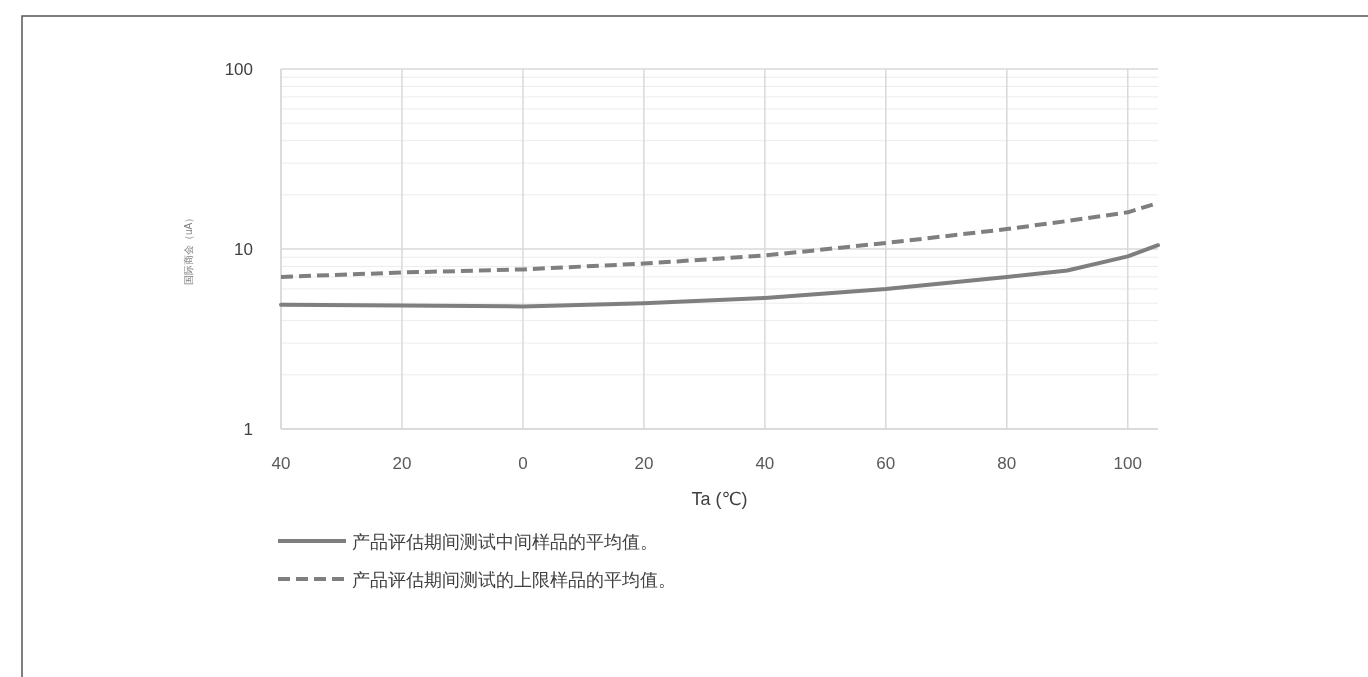 The image size is (1368, 677). I want to click on x-tick-label: 80, so click(1007, 463).